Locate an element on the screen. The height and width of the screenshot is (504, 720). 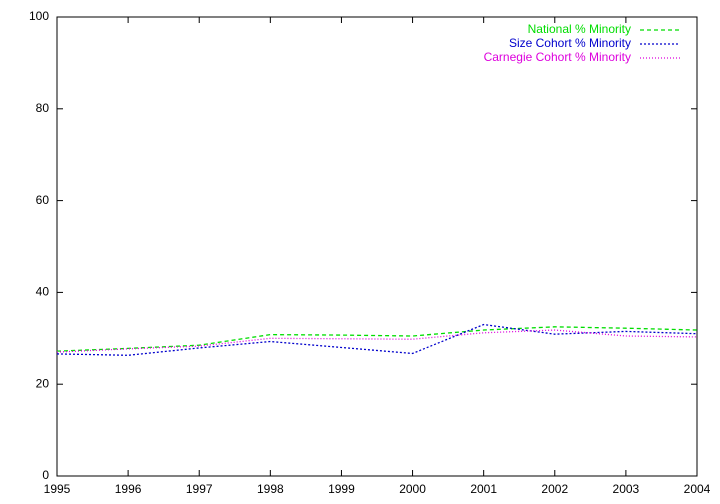
x-tick-label: 2002 is located at coordinates (554, 489).